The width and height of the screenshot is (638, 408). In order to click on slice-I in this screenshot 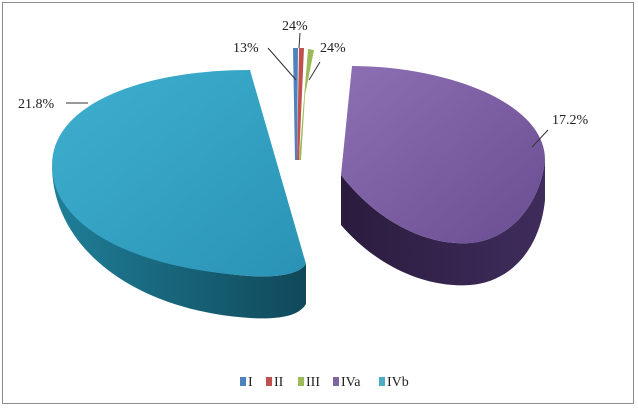, I will do `click(295, 104)`.